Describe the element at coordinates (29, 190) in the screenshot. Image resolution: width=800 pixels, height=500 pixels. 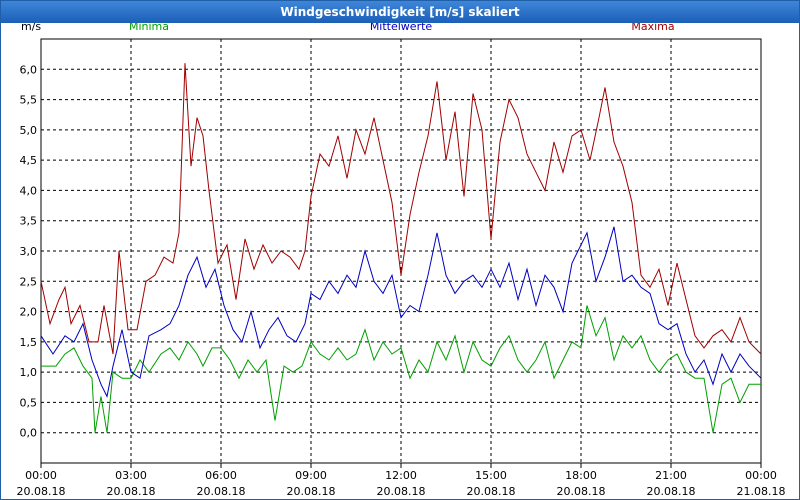
I see `y-tick-label-8: 4,0` at that location.